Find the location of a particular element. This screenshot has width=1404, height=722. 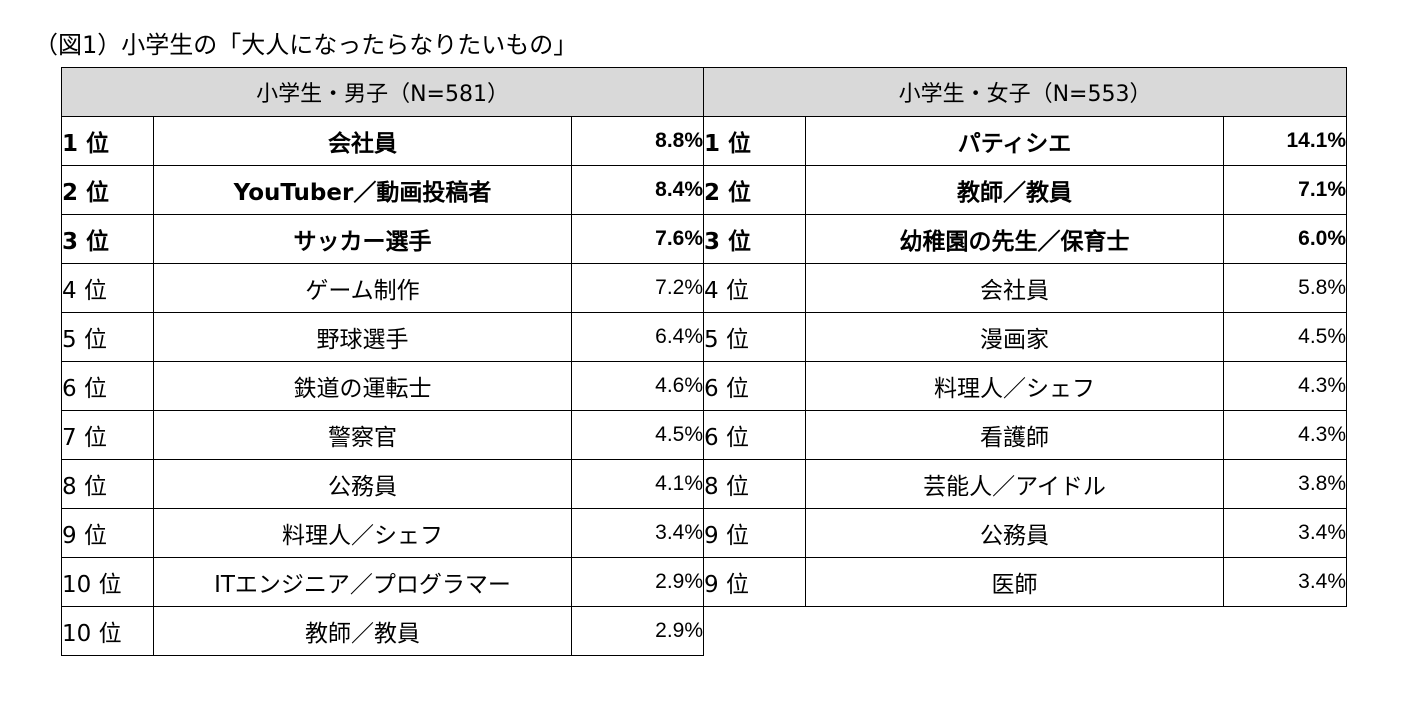

table-row: 9 位料理人／シェフ 3.4% is located at coordinates (383, 533).